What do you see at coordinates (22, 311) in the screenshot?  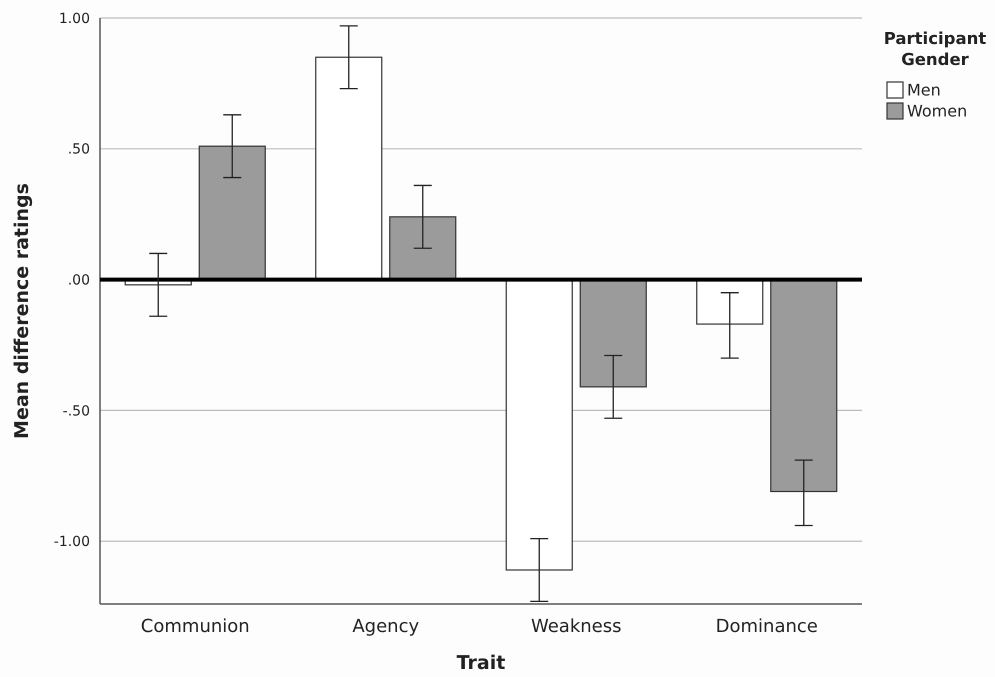 I see `y-axis-title: Mean difference ratings` at bounding box center [22, 311].